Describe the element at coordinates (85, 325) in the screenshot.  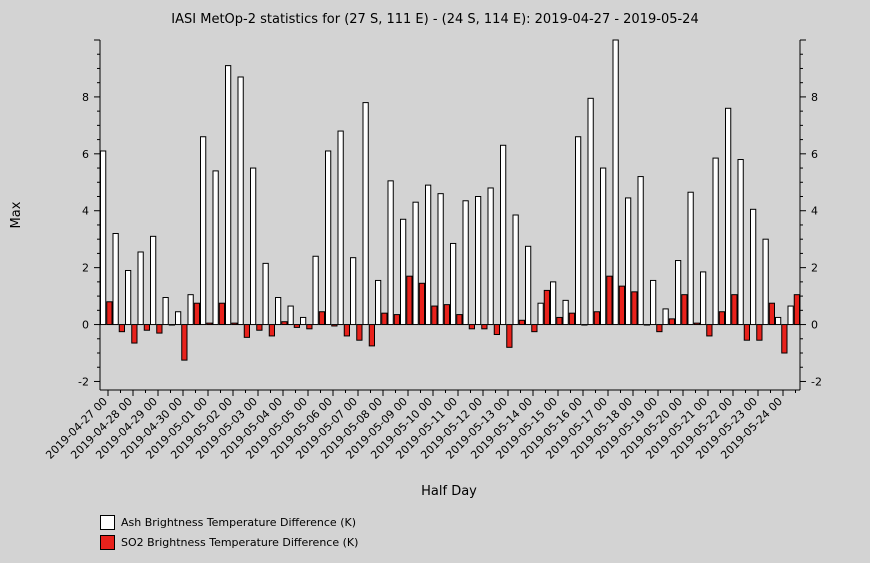
I see `y-tick-label-left: 0` at that location.